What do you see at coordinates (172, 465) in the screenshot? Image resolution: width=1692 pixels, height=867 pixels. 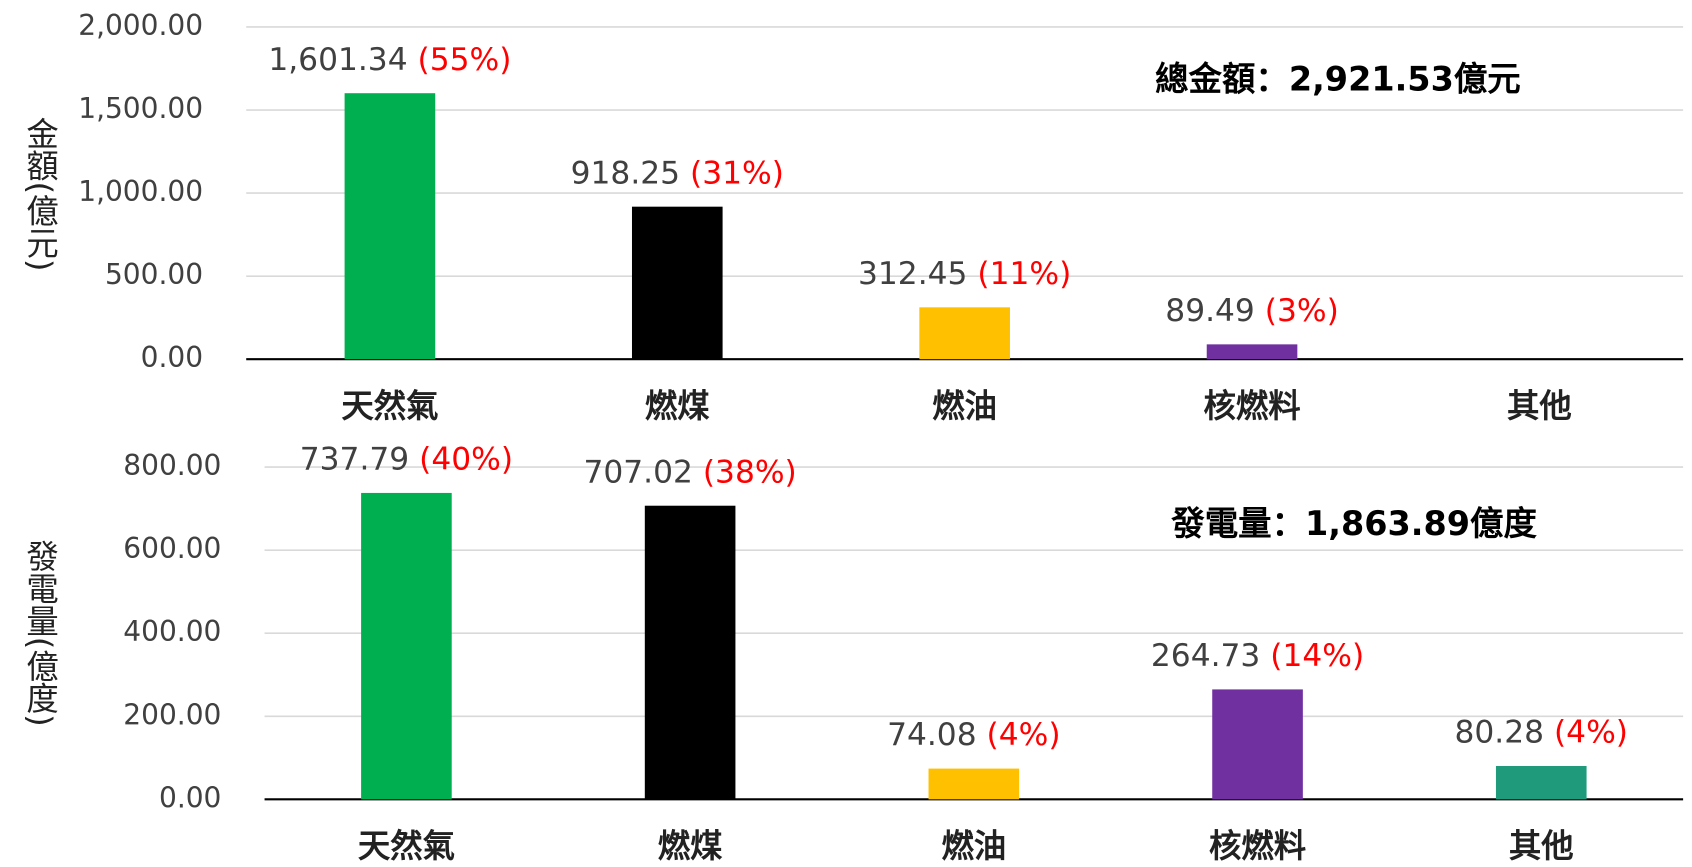 I see `y-tick-label: 800.00` at bounding box center [172, 465].